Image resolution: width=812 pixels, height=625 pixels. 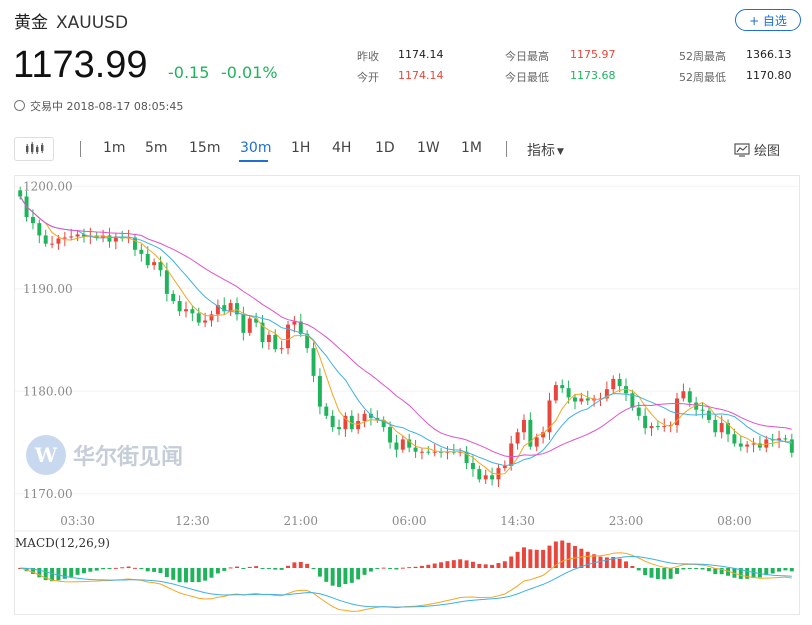 What do you see at coordinates (517, 521) in the screenshot?
I see `x-tick-label: 14:30` at bounding box center [517, 521].